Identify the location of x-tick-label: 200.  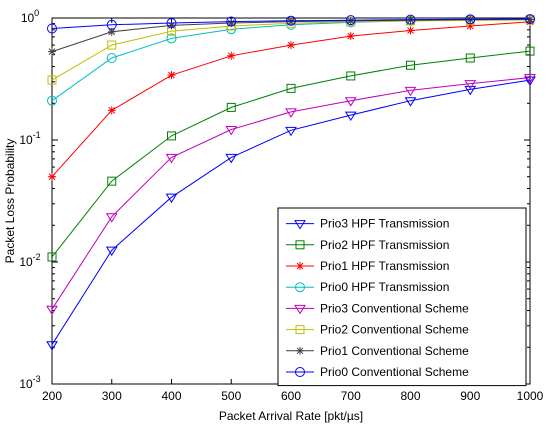
(52, 396).